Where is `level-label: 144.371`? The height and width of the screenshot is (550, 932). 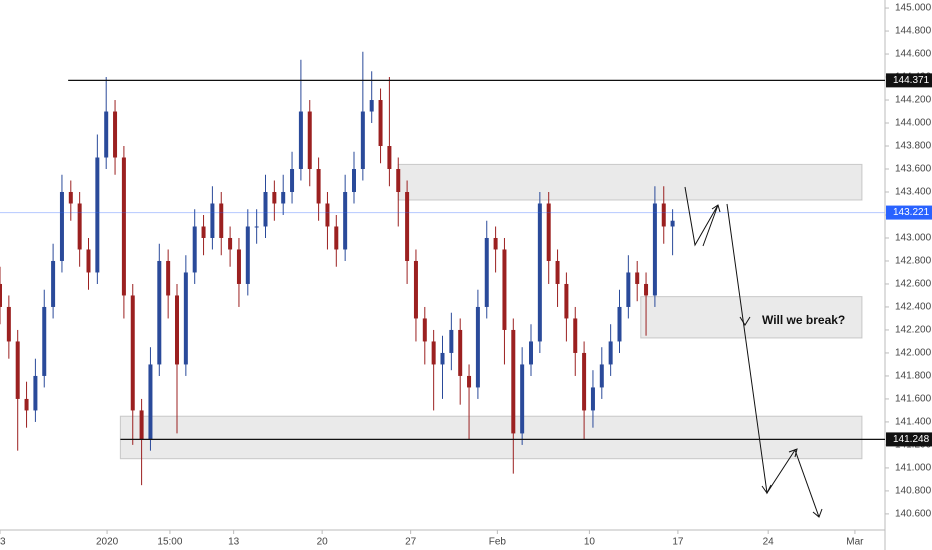 level-label: 144.371 is located at coordinates (911, 80).